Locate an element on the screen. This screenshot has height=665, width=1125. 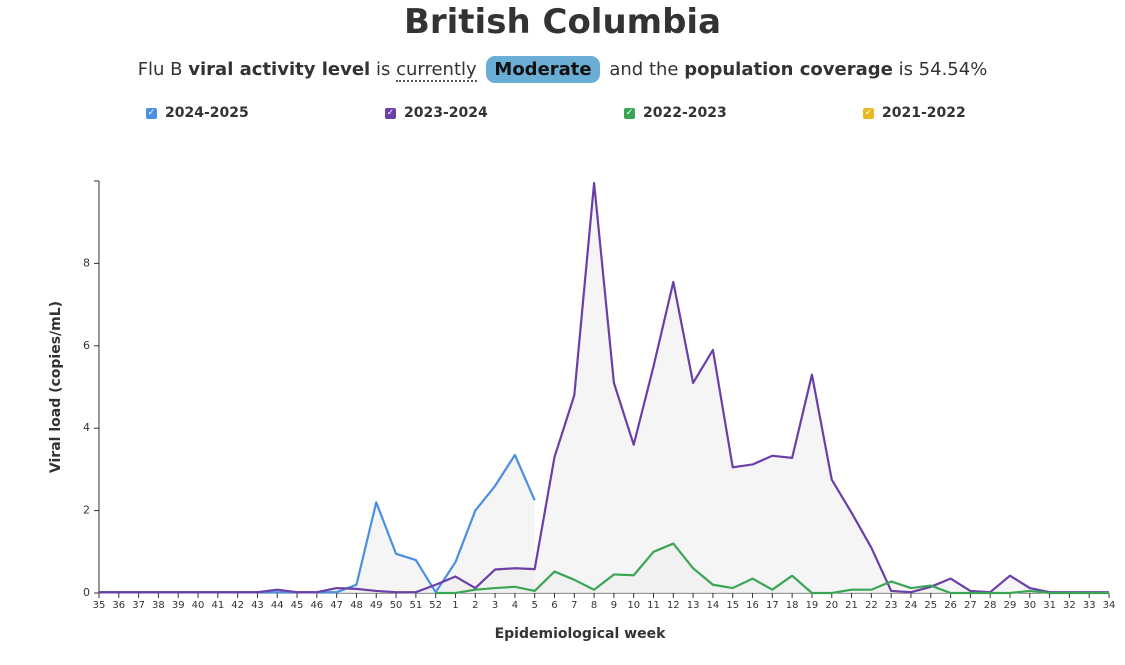
x-tick-label: 5 is located at coordinates (534, 605).